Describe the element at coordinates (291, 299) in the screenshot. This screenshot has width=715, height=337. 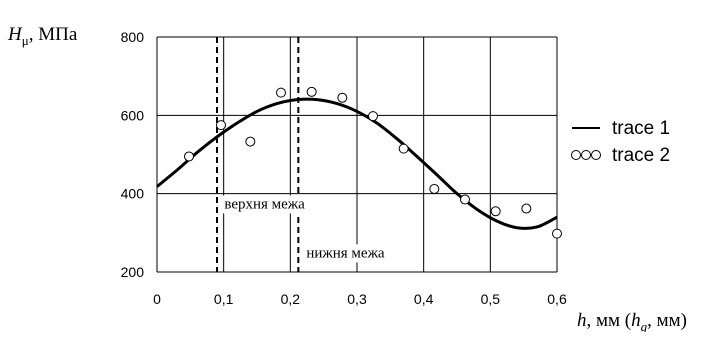
I see `x-tick-label: 0,2` at that location.